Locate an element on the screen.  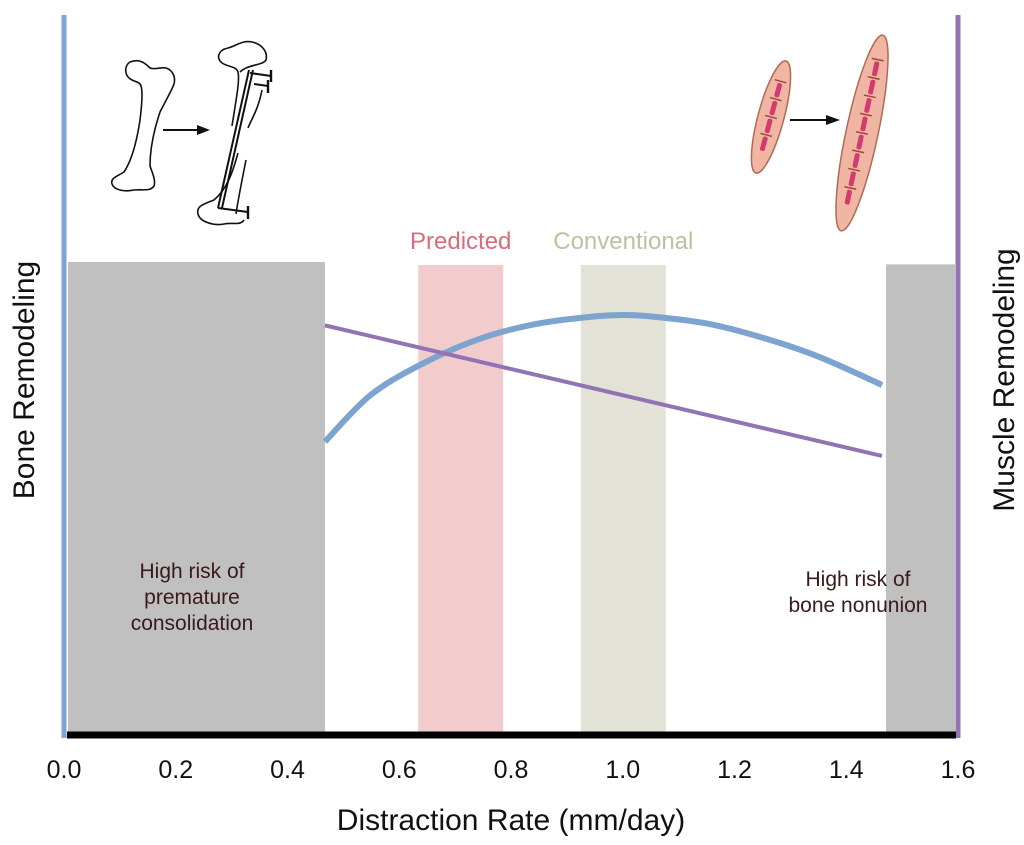
right-y-axis-title: Muscle Remodeling is located at coordinates (1004, 379).